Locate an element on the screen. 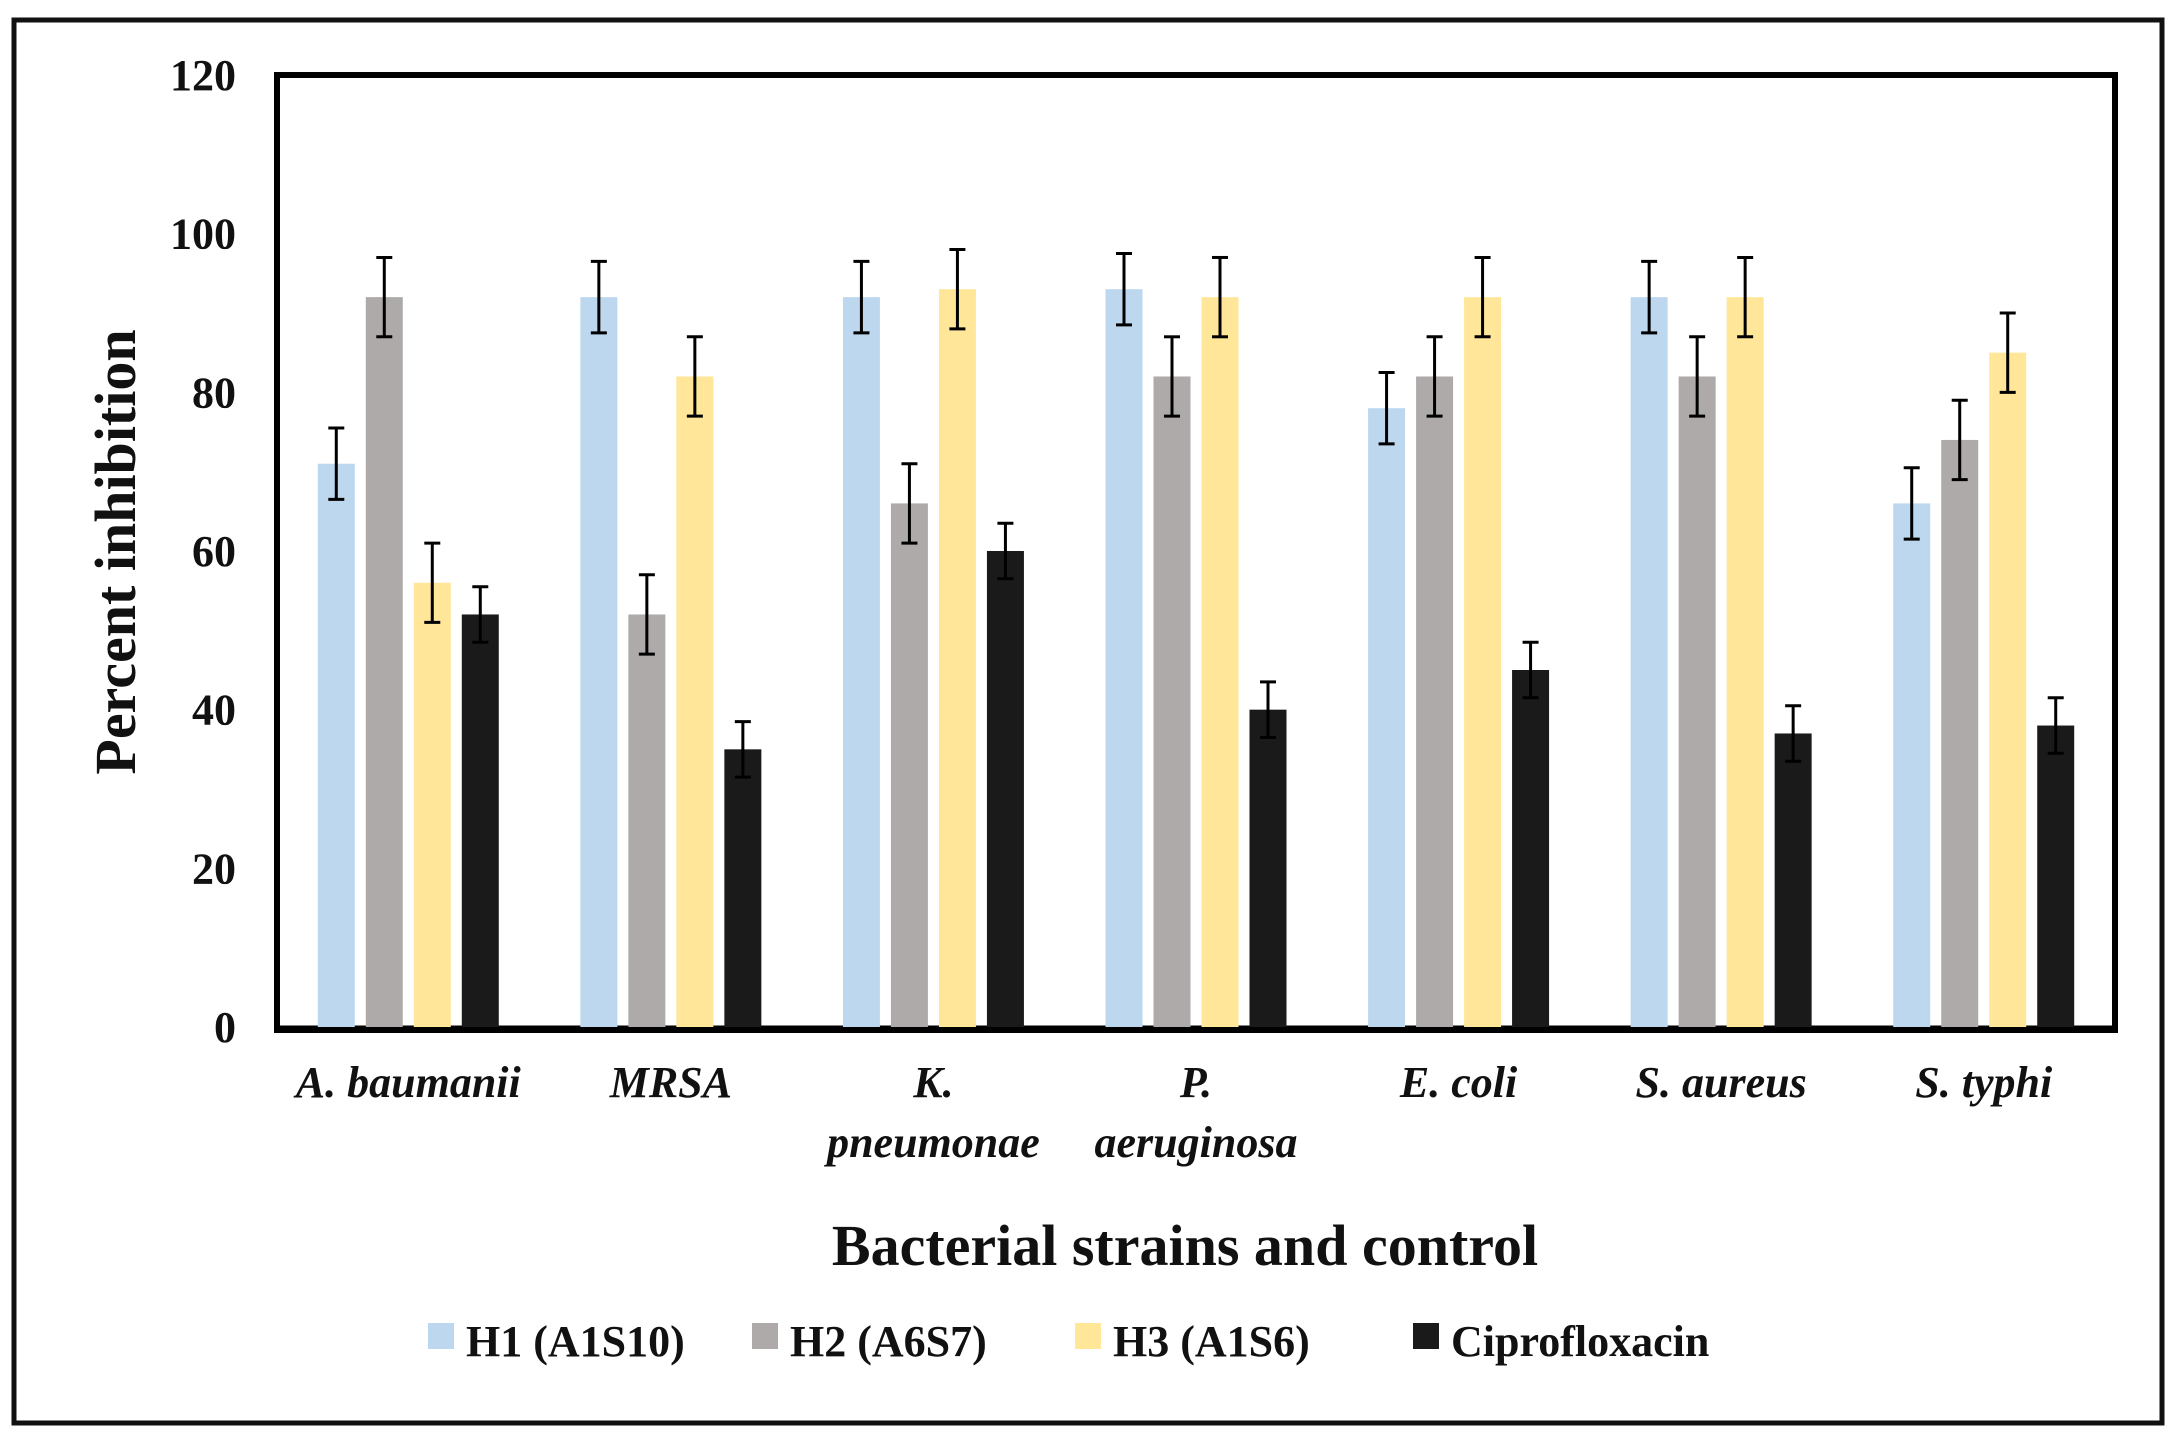  legend-label: H1 (A1S10) is located at coordinates (575, 1341).